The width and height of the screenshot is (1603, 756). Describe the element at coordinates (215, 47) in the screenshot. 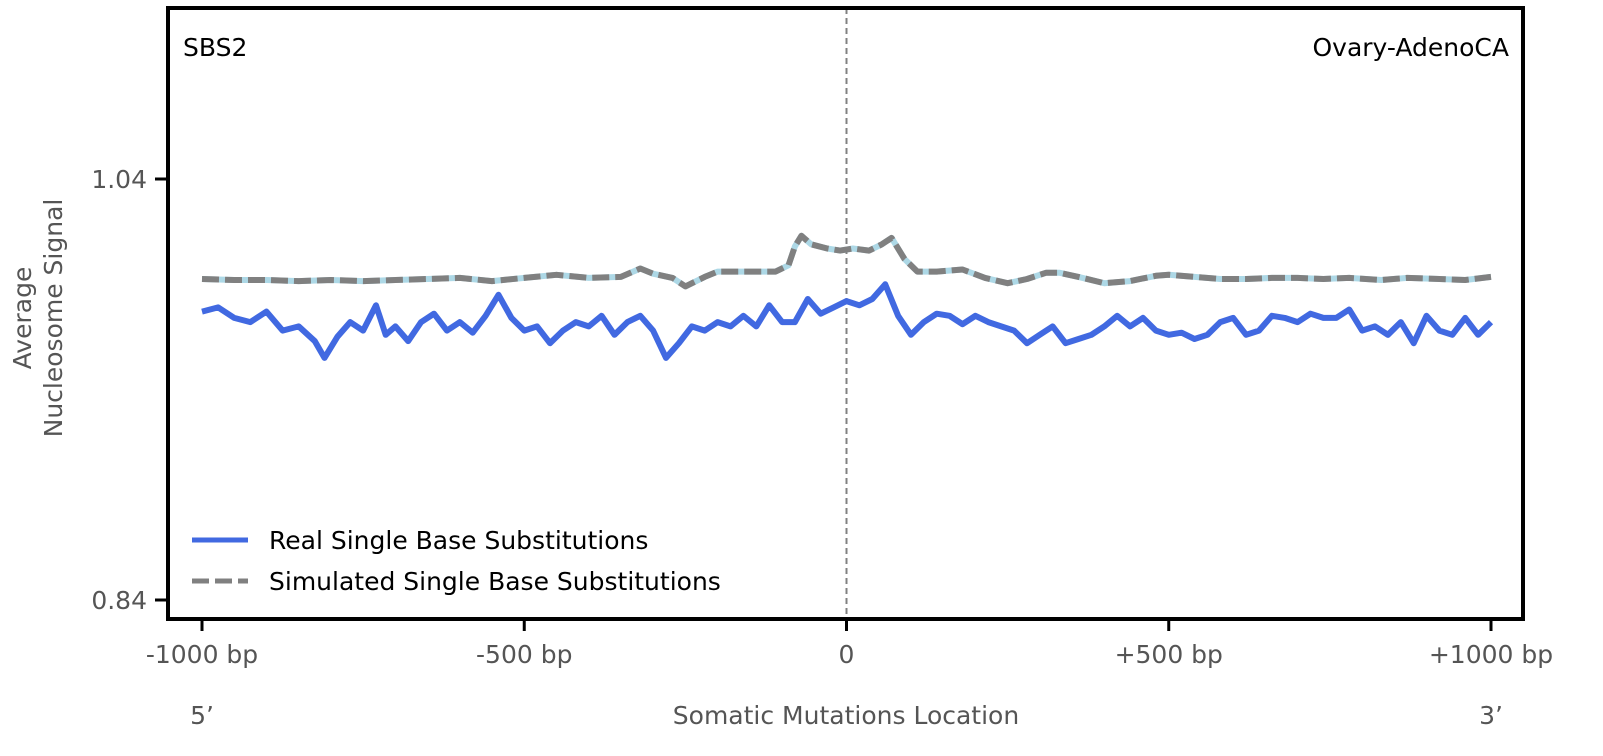

I see `signature-label: SBS2` at that location.